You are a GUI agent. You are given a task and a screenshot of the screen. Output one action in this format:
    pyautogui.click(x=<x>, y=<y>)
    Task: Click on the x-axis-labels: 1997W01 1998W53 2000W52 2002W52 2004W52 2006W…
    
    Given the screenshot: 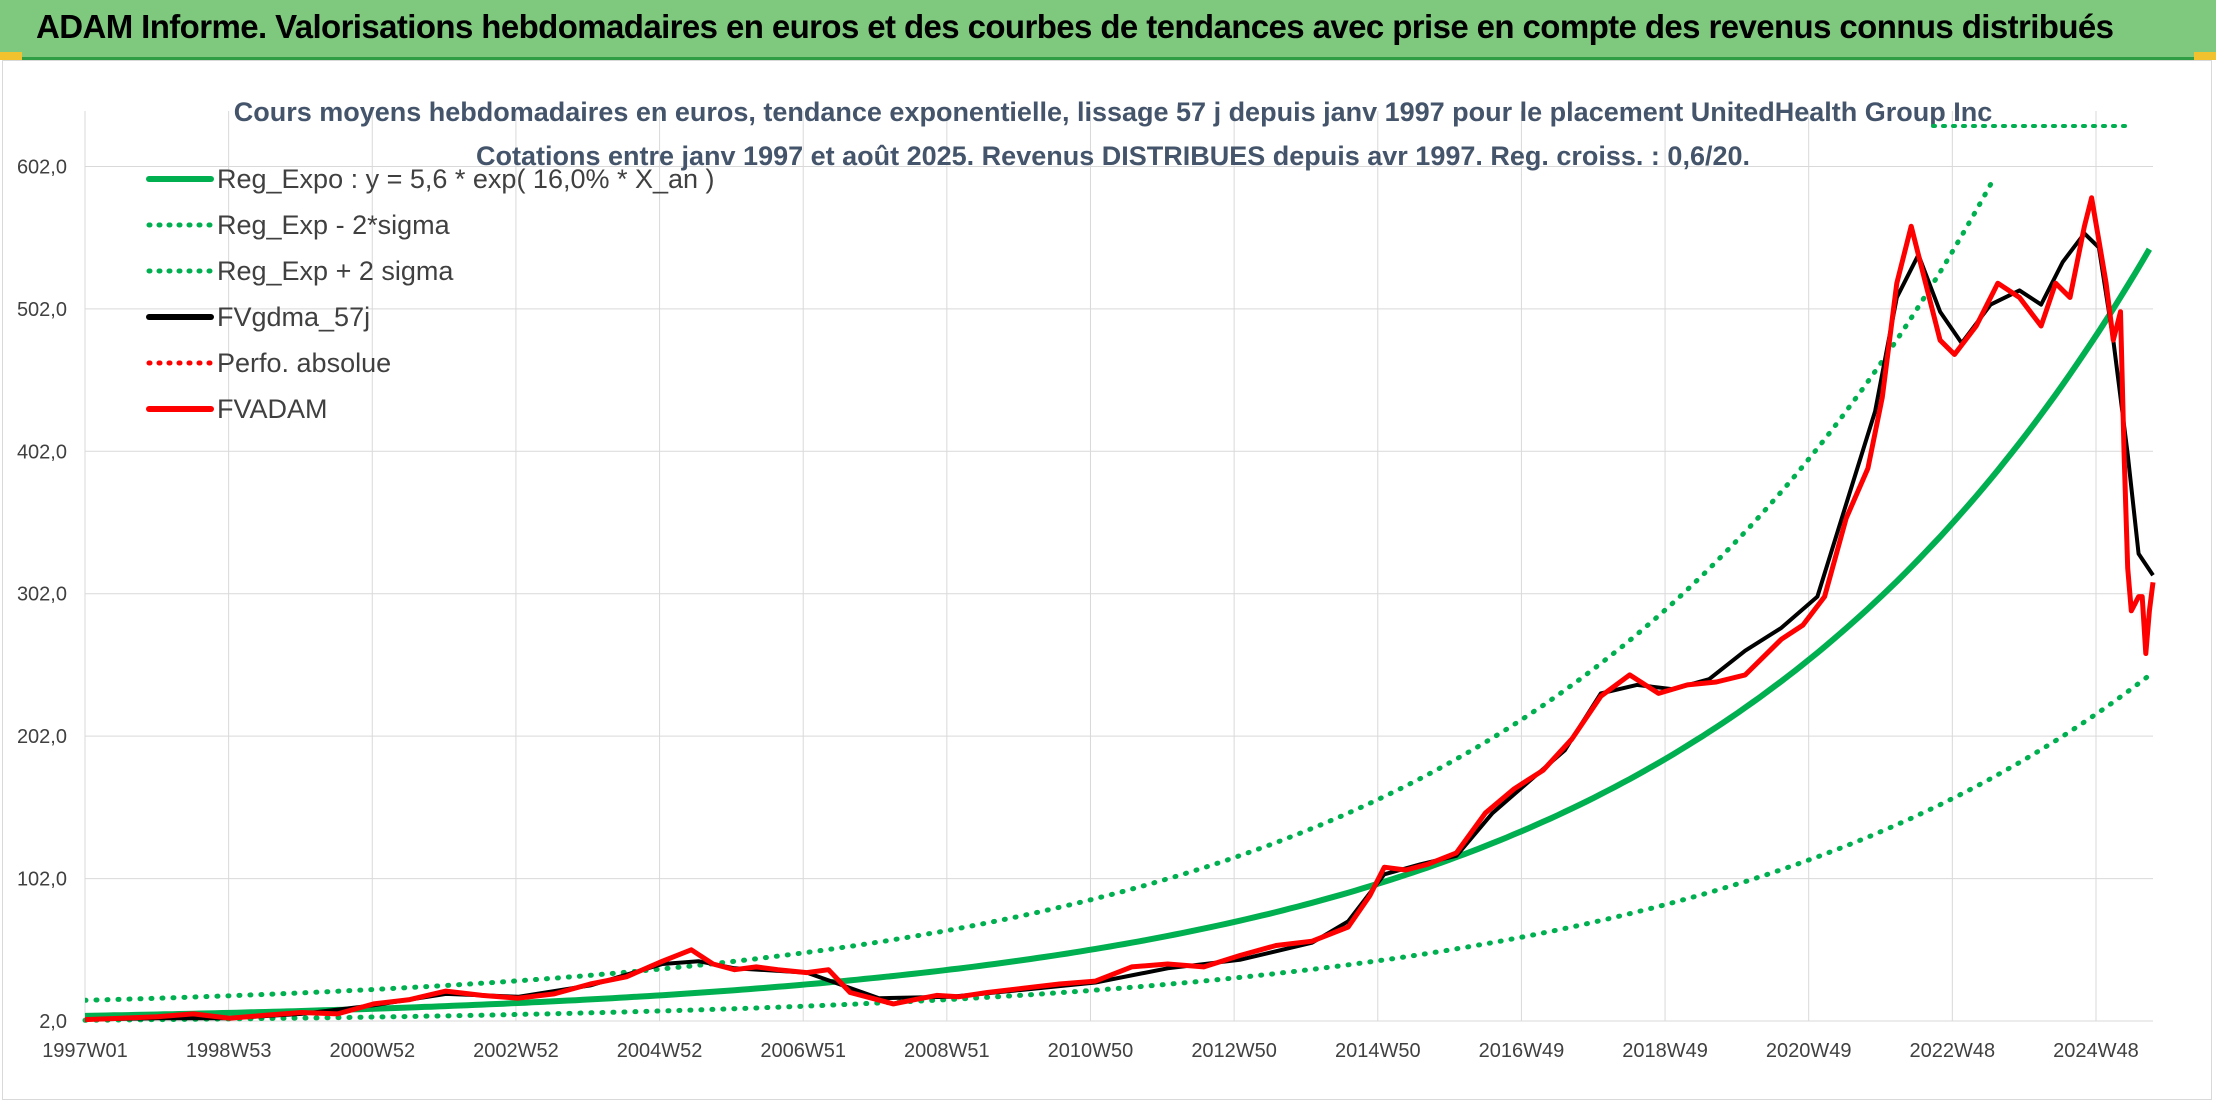 What is the action you would take?
    pyautogui.click(x=1090, y=1051)
    